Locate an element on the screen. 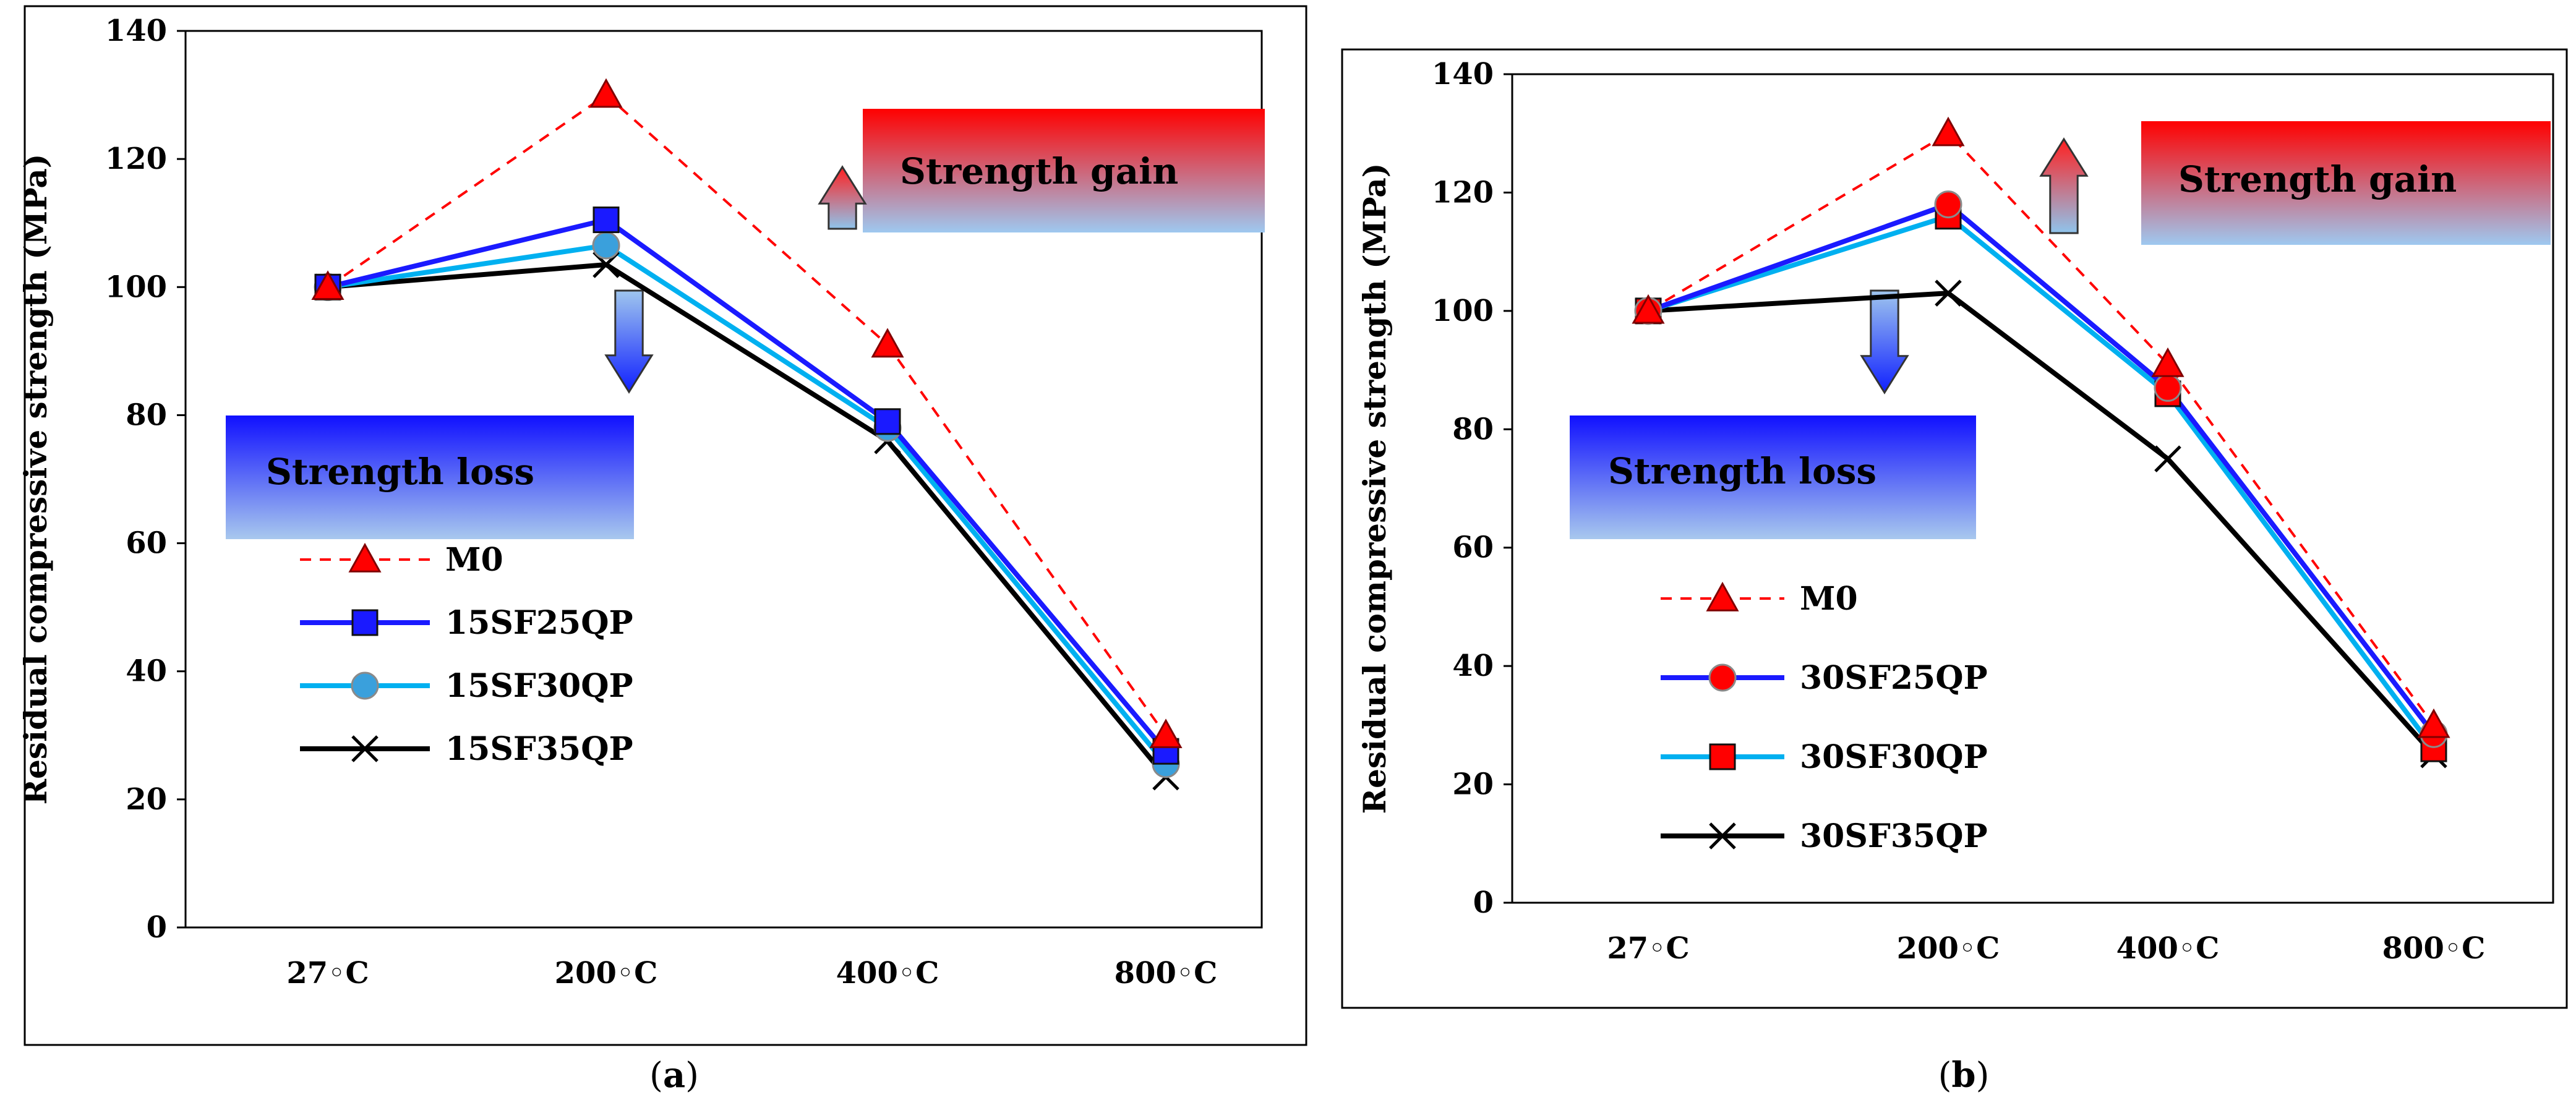 The image size is (2576, 1108). legend-label: 15SF35QP is located at coordinates (539, 749).